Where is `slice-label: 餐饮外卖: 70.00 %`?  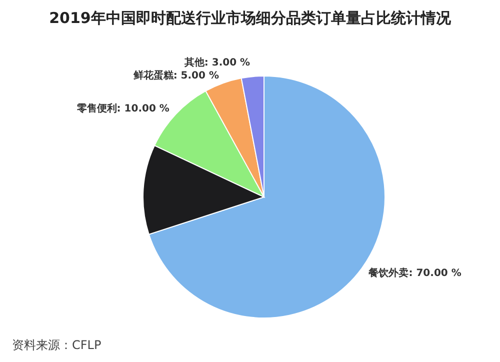 slice-label: 餐饮外卖: 70.00 % is located at coordinates (415, 272).